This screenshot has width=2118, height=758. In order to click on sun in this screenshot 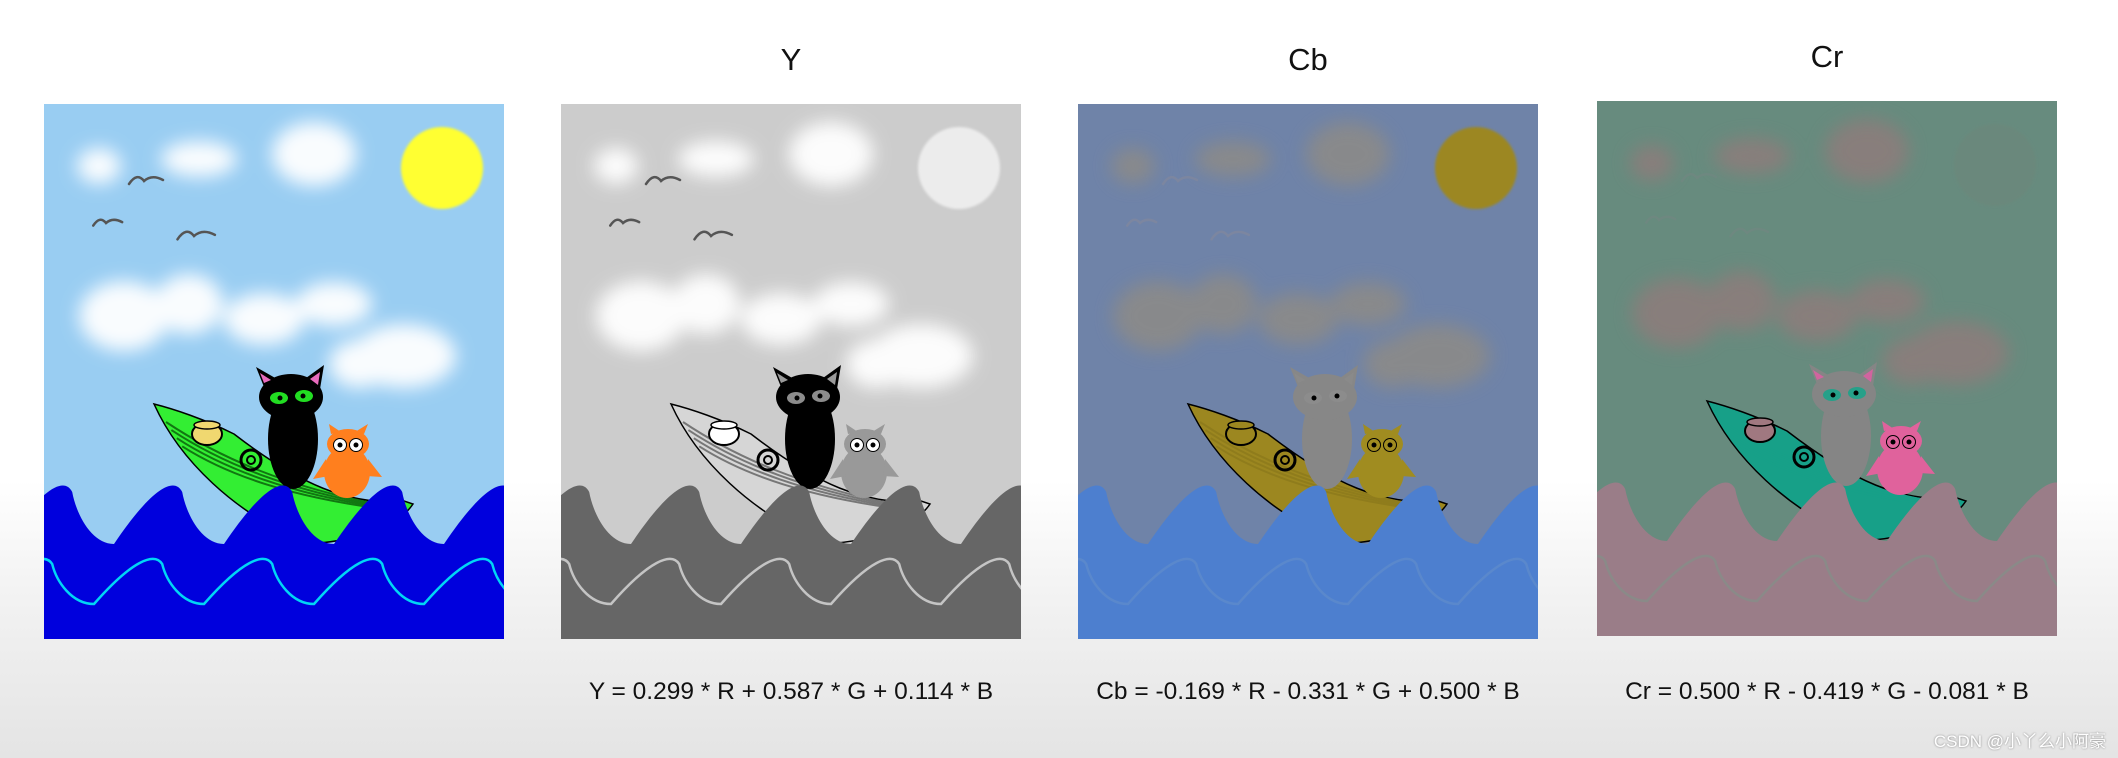, I will do `click(1476, 168)`.